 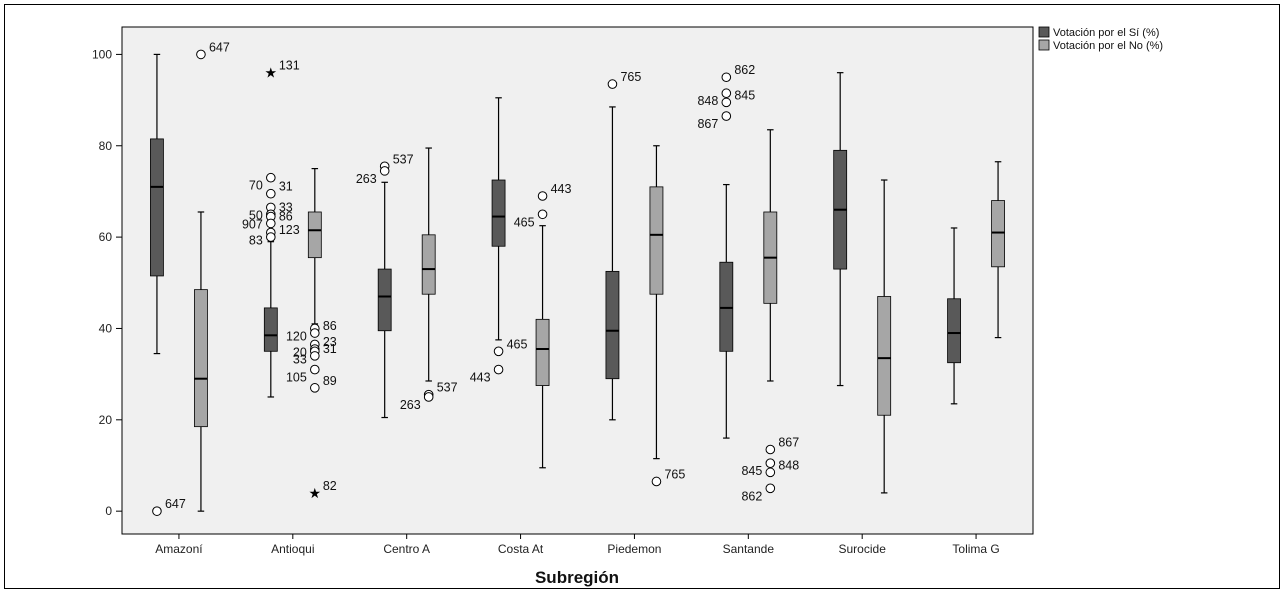 I want to click on outlier-label: 83, so click(x=256, y=241).